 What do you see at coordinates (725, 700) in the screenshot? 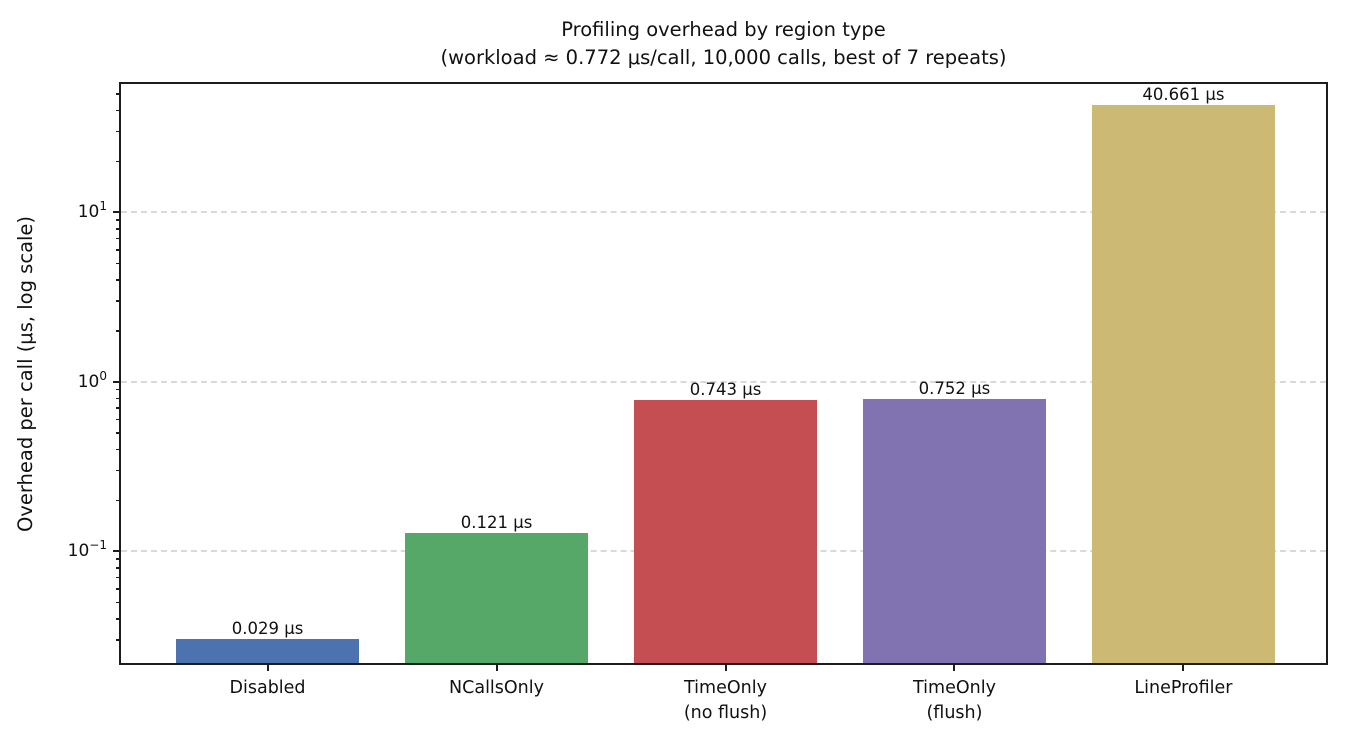
I see `x-tick-label: TimeOnly (no flush)` at bounding box center [725, 700].